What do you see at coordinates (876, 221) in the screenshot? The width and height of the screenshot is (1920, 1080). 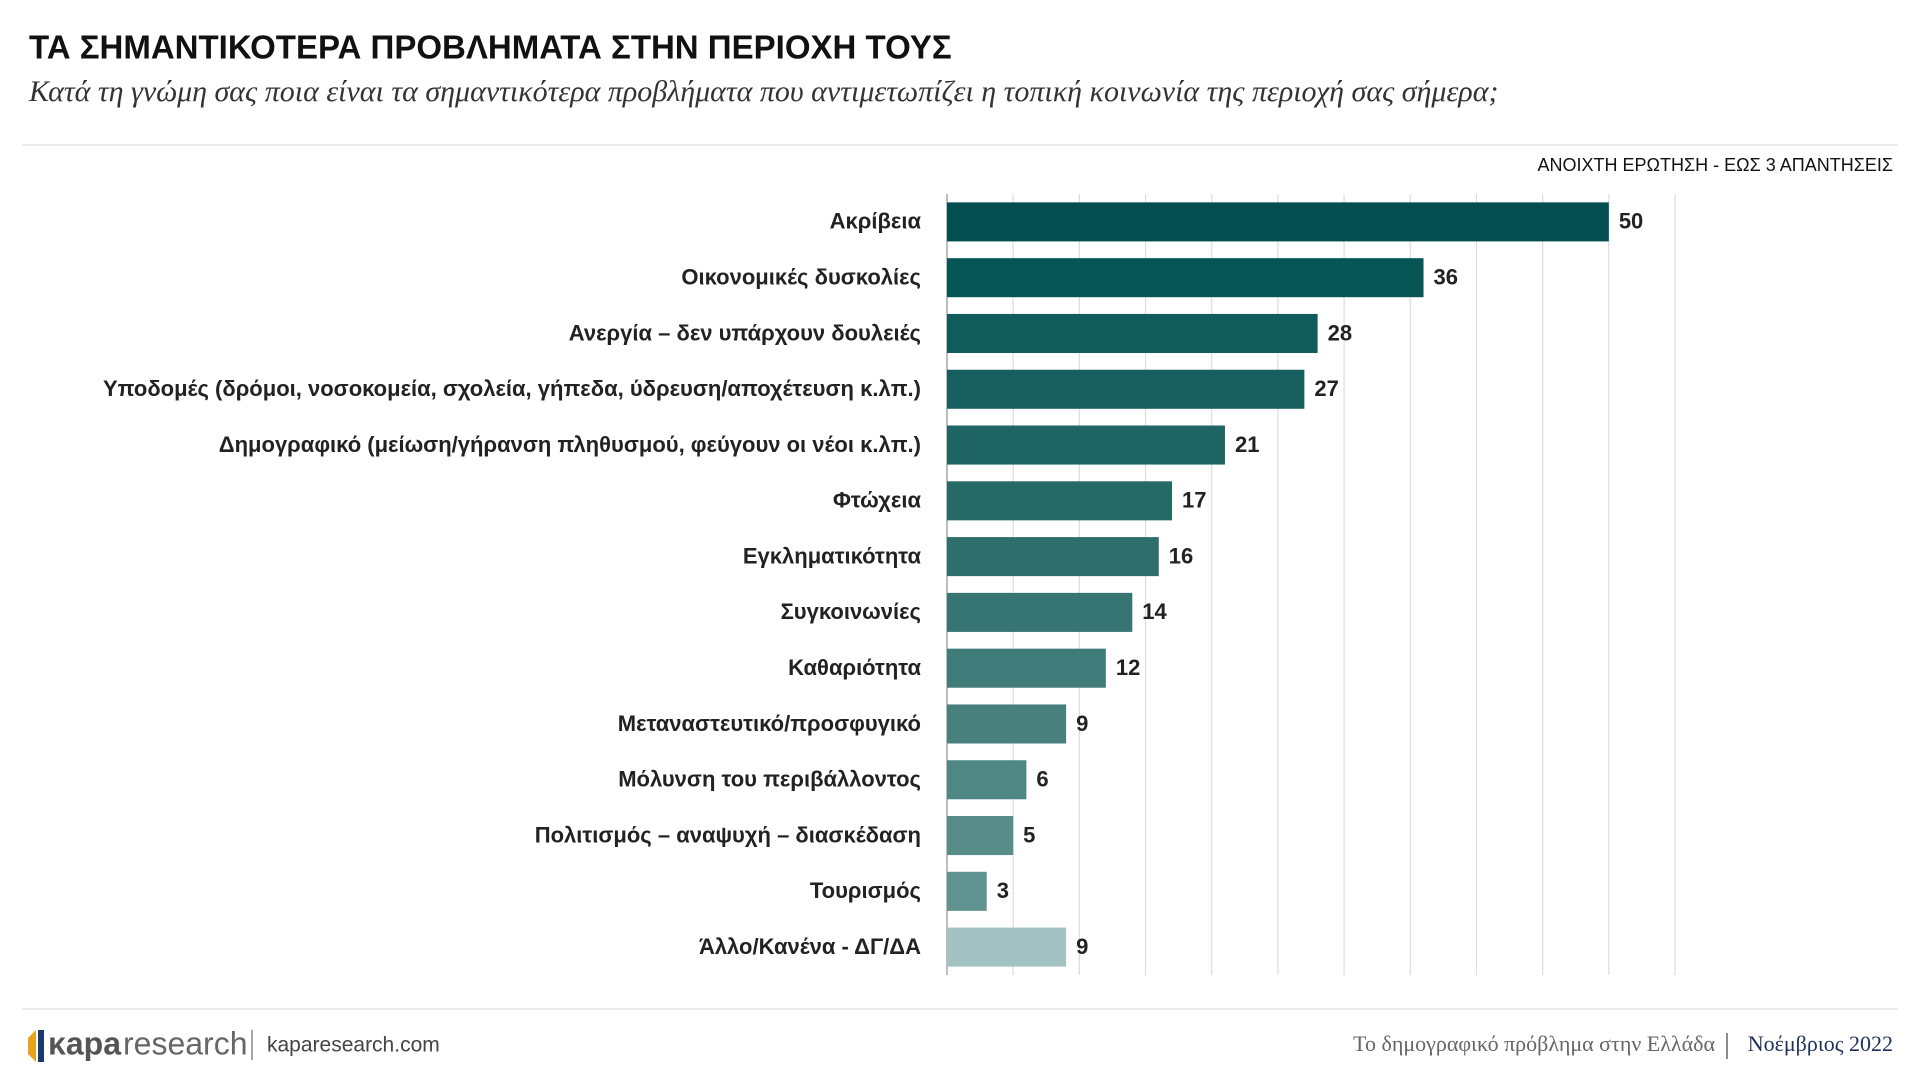 I see `category-label: Ακρίβεια` at bounding box center [876, 221].